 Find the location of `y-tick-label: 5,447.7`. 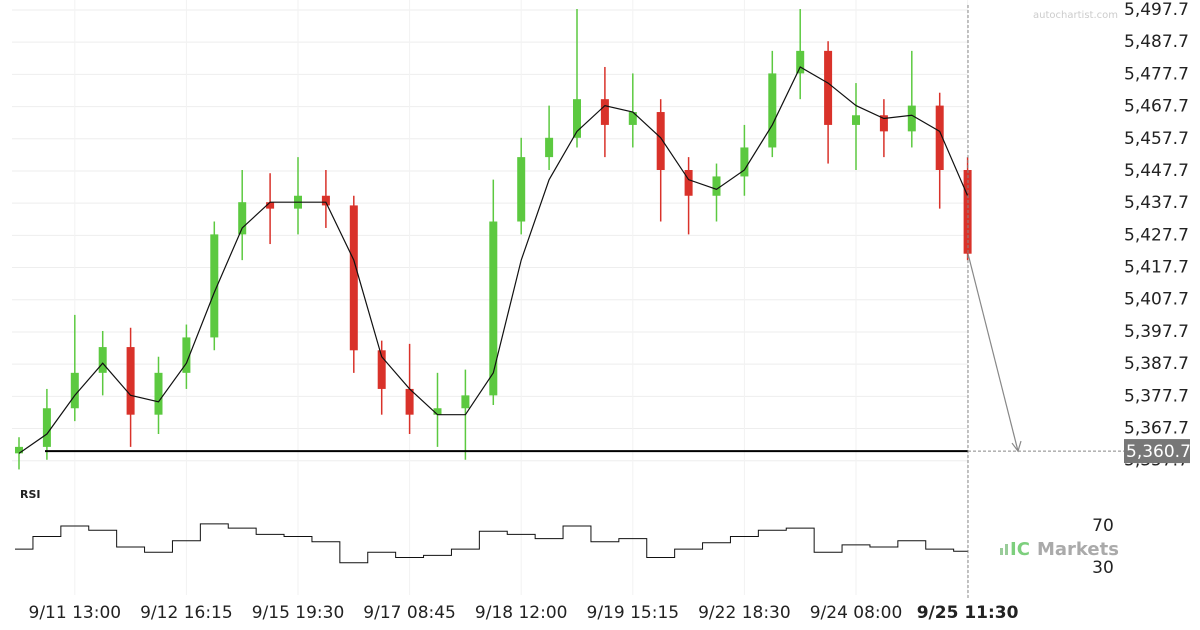

y-tick-label: 5,447.7 is located at coordinates (1156, 171).